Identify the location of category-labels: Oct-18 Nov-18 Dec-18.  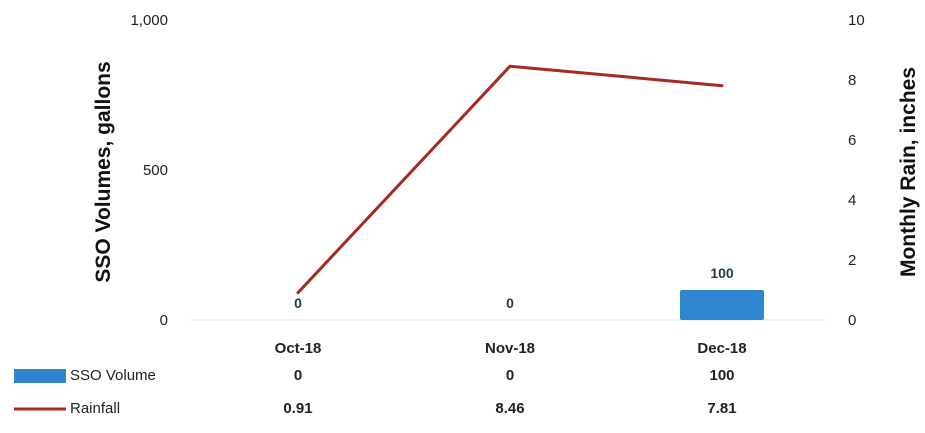
(511, 348).